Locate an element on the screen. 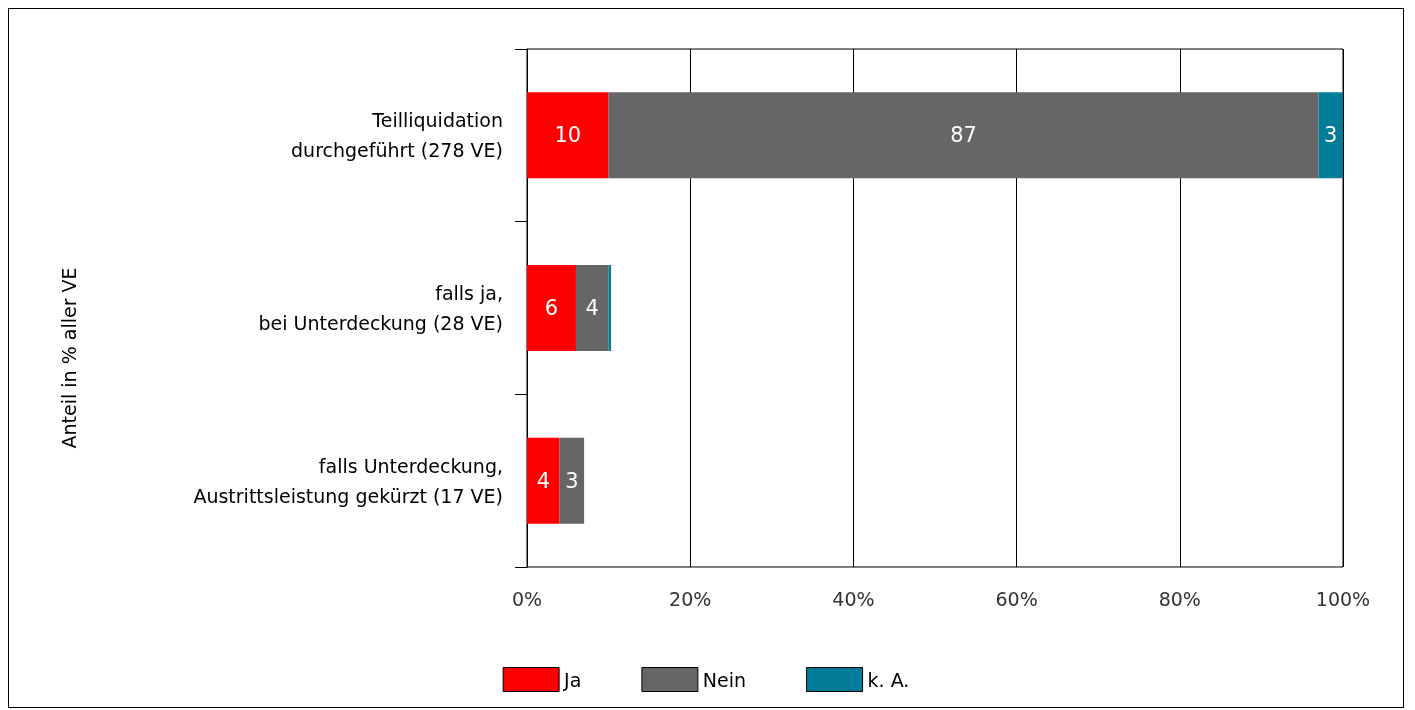  text: Anteil in % aller VE is located at coordinates (68, 358).